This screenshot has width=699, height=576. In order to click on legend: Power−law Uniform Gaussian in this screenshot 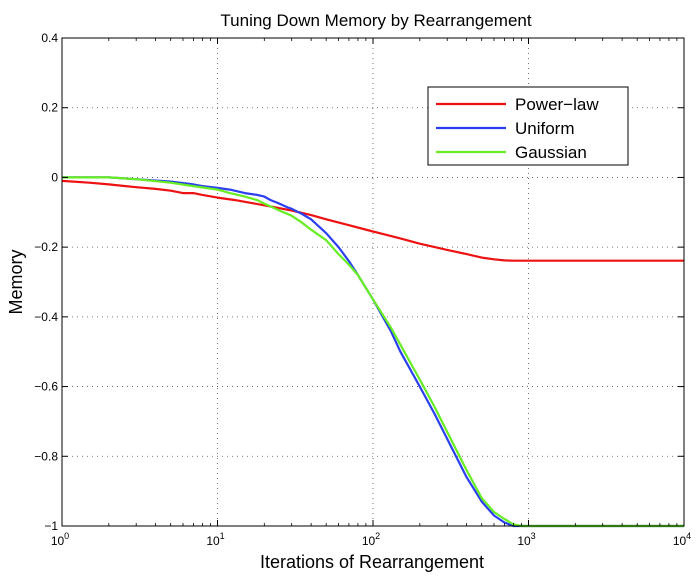, I will do `click(528, 126)`.